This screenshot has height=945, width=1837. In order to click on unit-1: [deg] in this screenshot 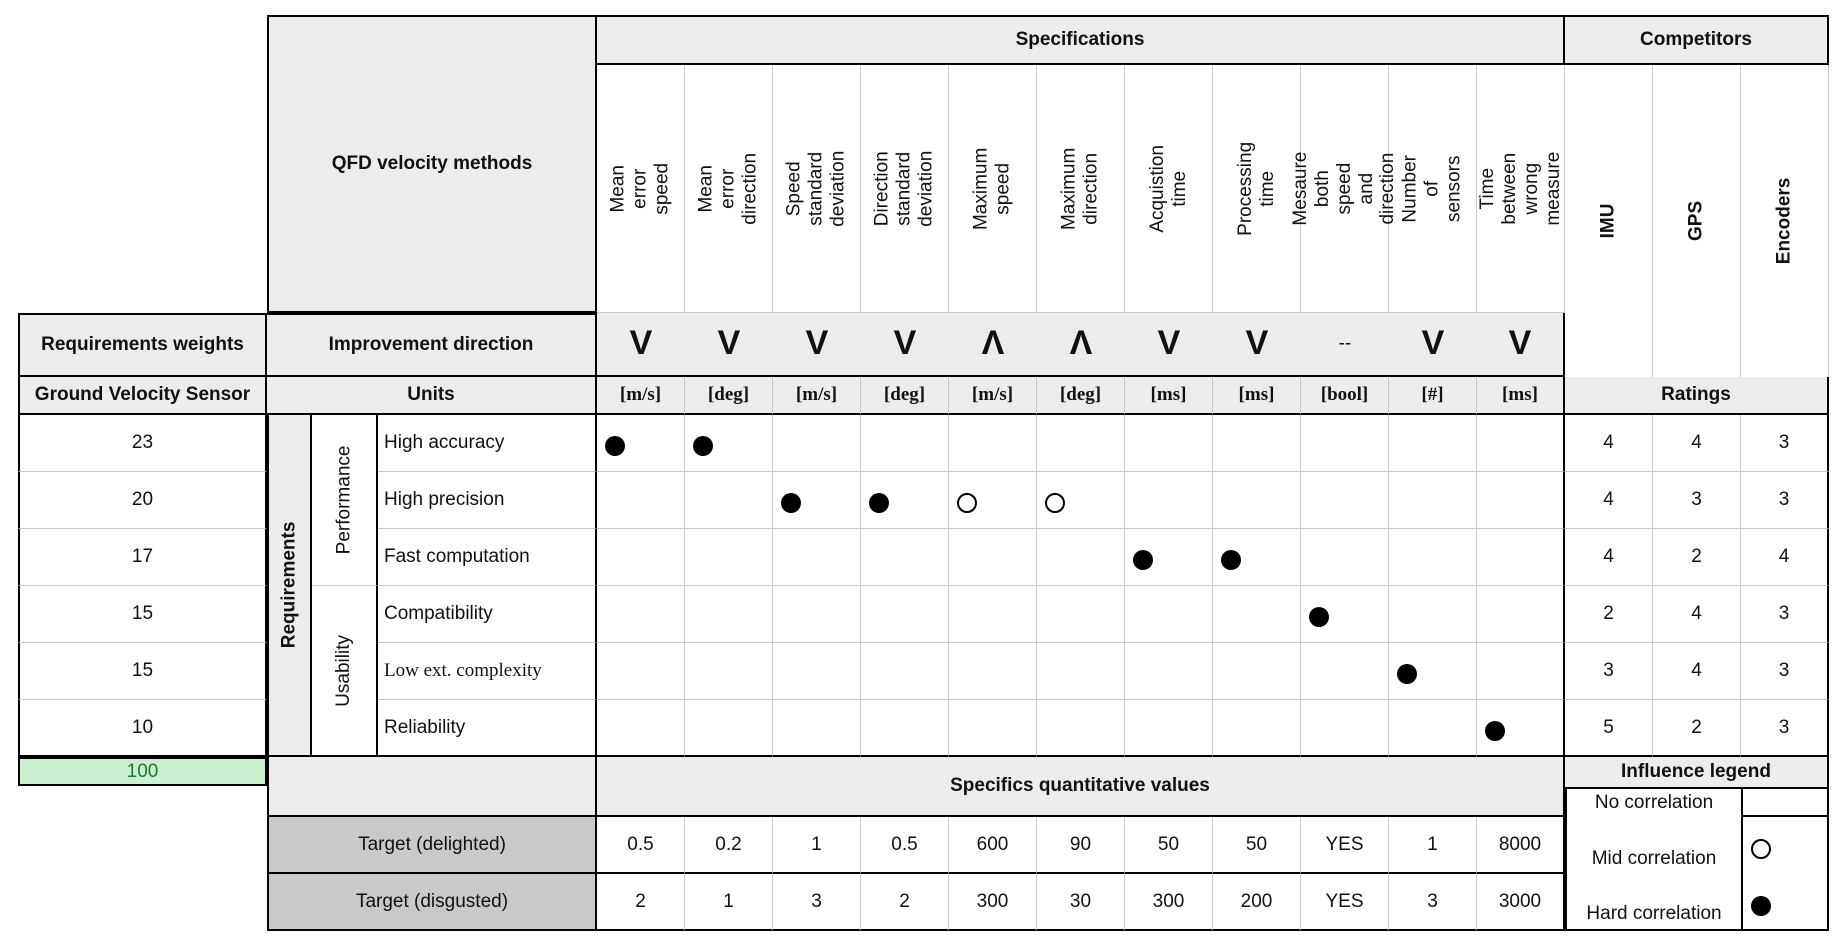, I will do `click(729, 396)`.